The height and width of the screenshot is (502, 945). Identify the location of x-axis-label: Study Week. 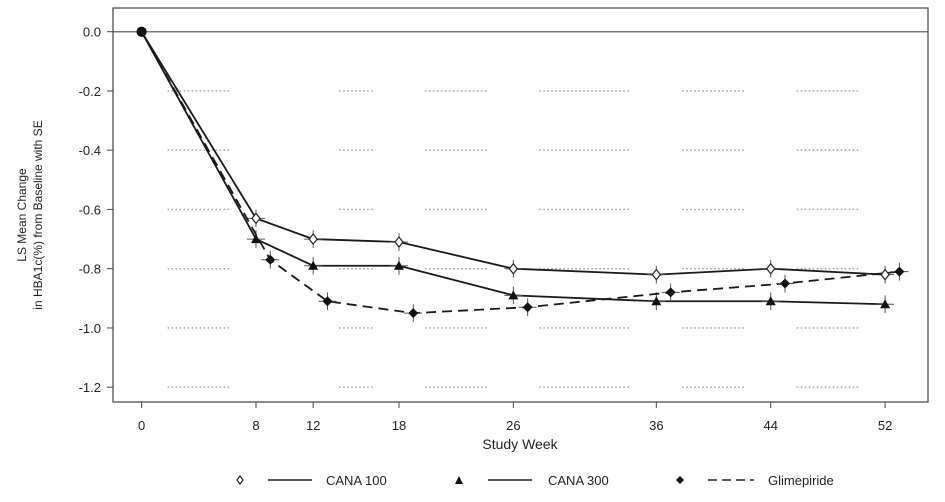
(520, 444).